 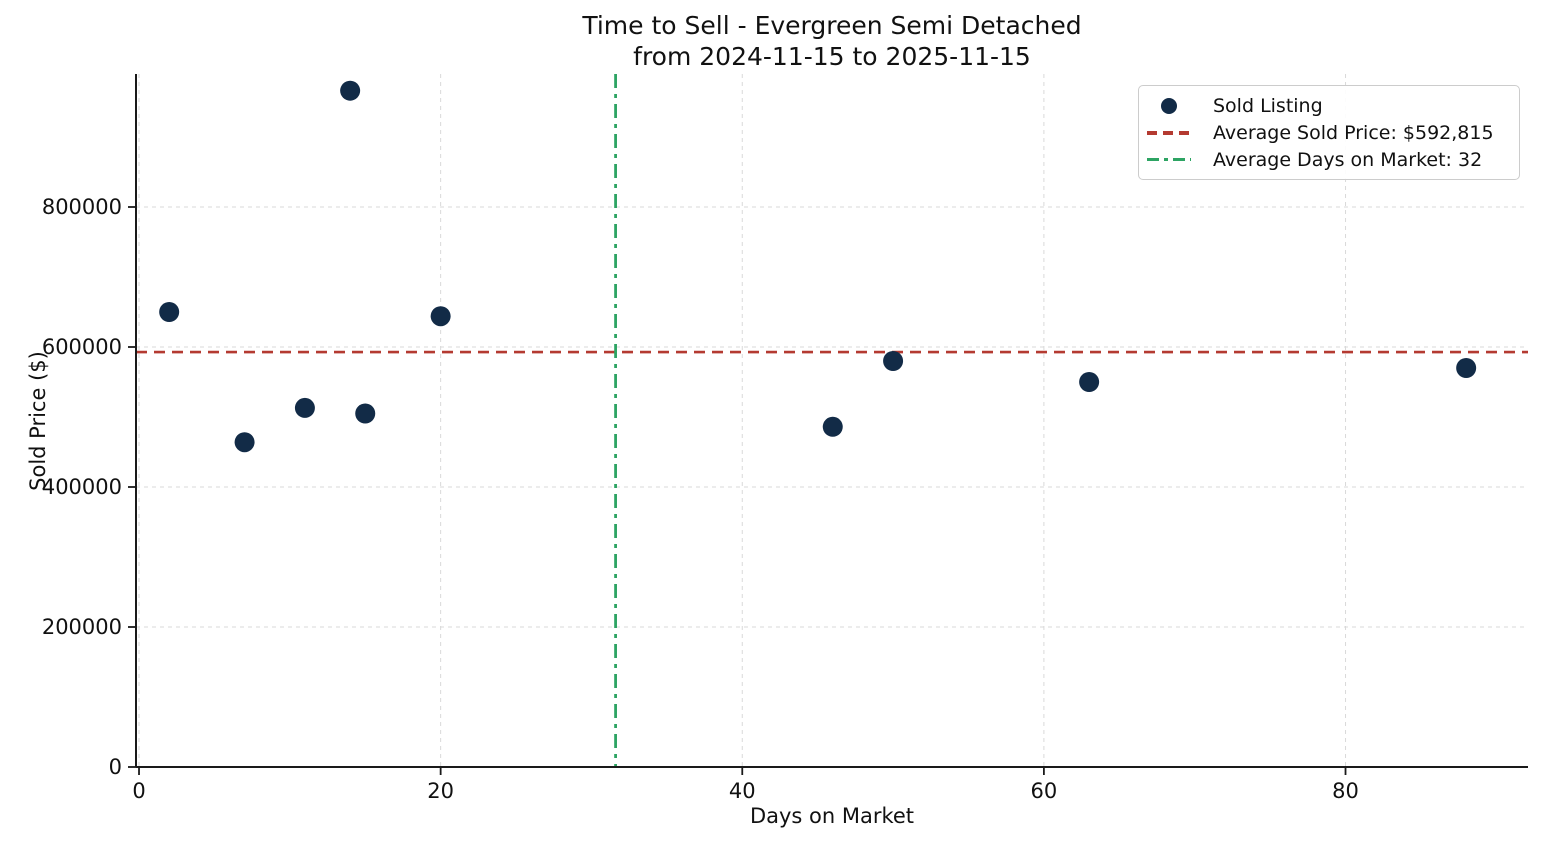 What do you see at coordinates (1353, 133) in the screenshot?
I see `legend-label: Average Sold Price: $592,815` at bounding box center [1353, 133].